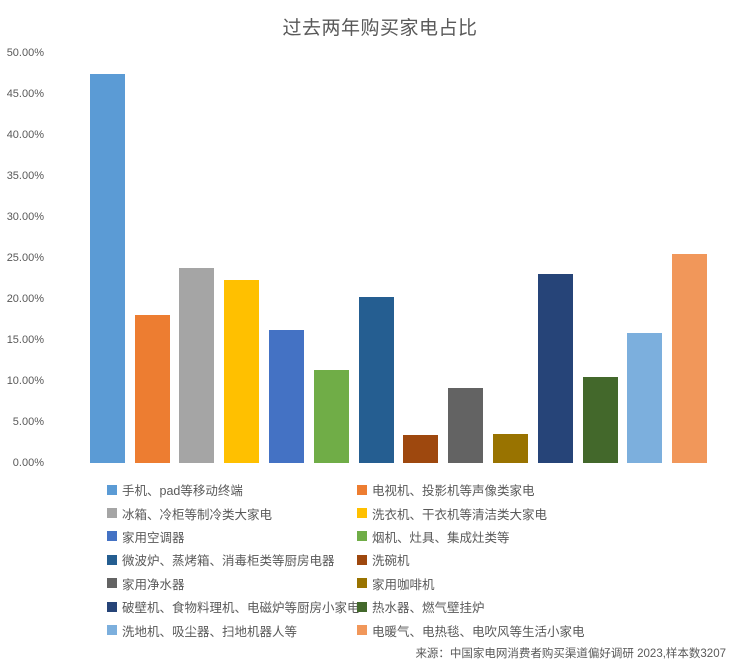  I want to click on legend-row: 洗地机、吸尘器、扫地机器人等 电暖气、电热毯、电吹风等生活小家电, so click(416, 629).